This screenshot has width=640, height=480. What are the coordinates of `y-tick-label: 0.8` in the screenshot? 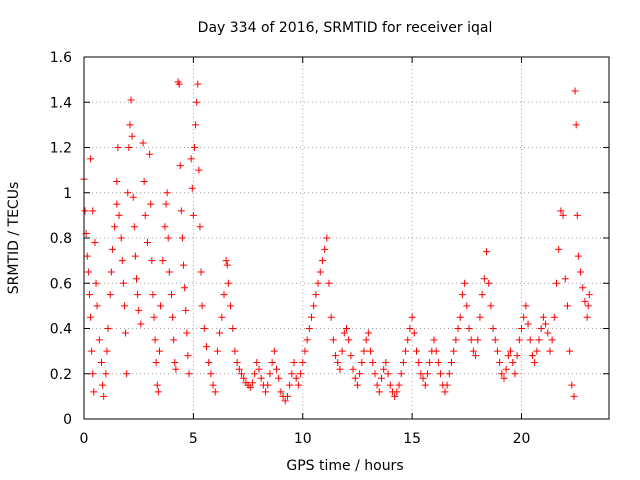 It's located at (61, 239).